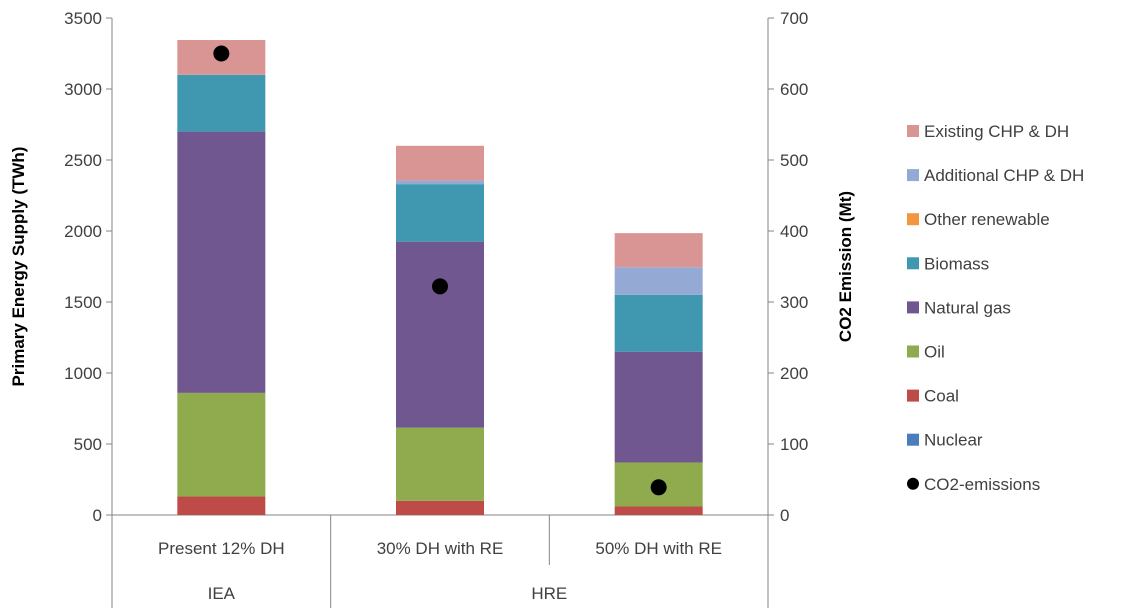 Image resolution: width=1137 pixels, height=613 pixels. I want to click on category-label: 50% DH with RE, so click(658, 548).